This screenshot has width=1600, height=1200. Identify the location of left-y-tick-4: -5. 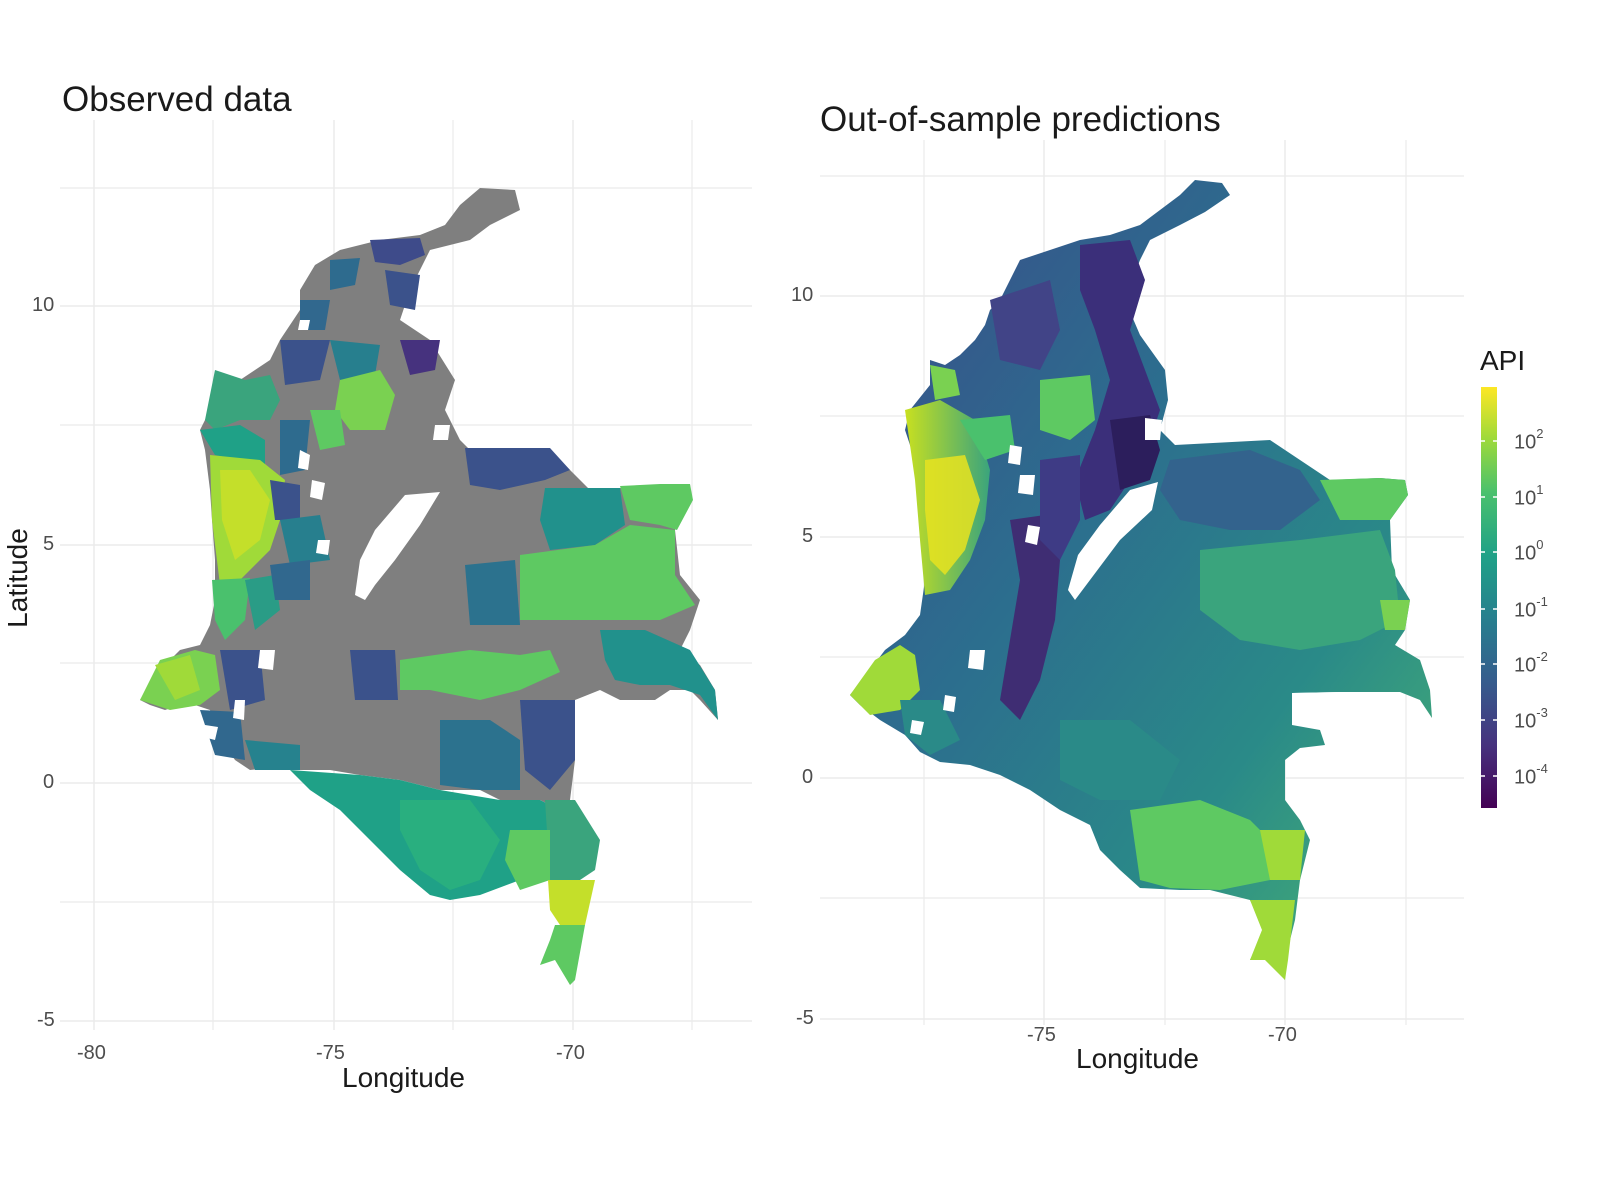
(46, 1020).